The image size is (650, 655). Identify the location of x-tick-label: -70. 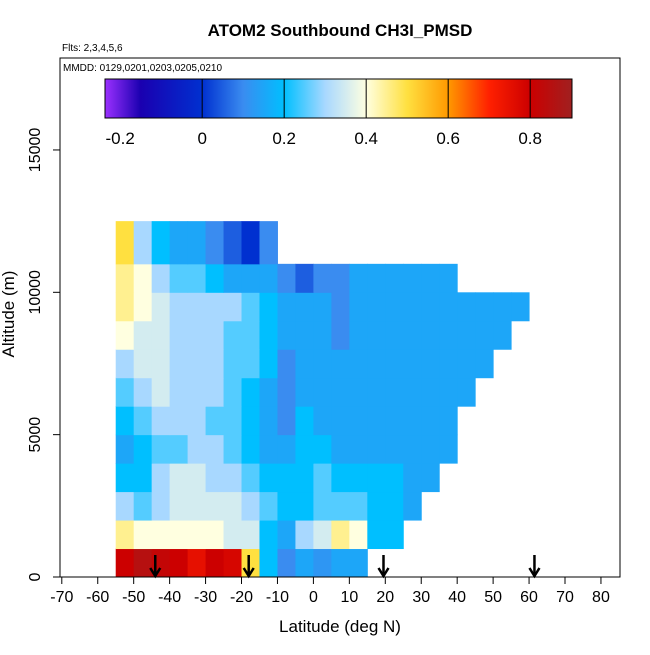
(61, 597).